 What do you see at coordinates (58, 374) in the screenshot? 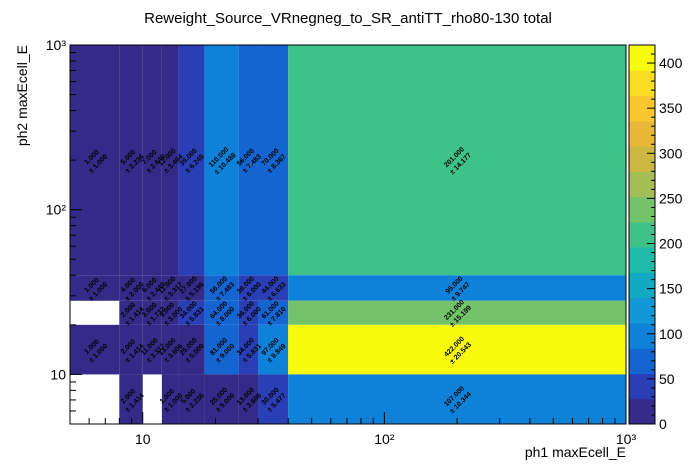
I see `y-tick-label: 10` at bounding box center [58, 374].